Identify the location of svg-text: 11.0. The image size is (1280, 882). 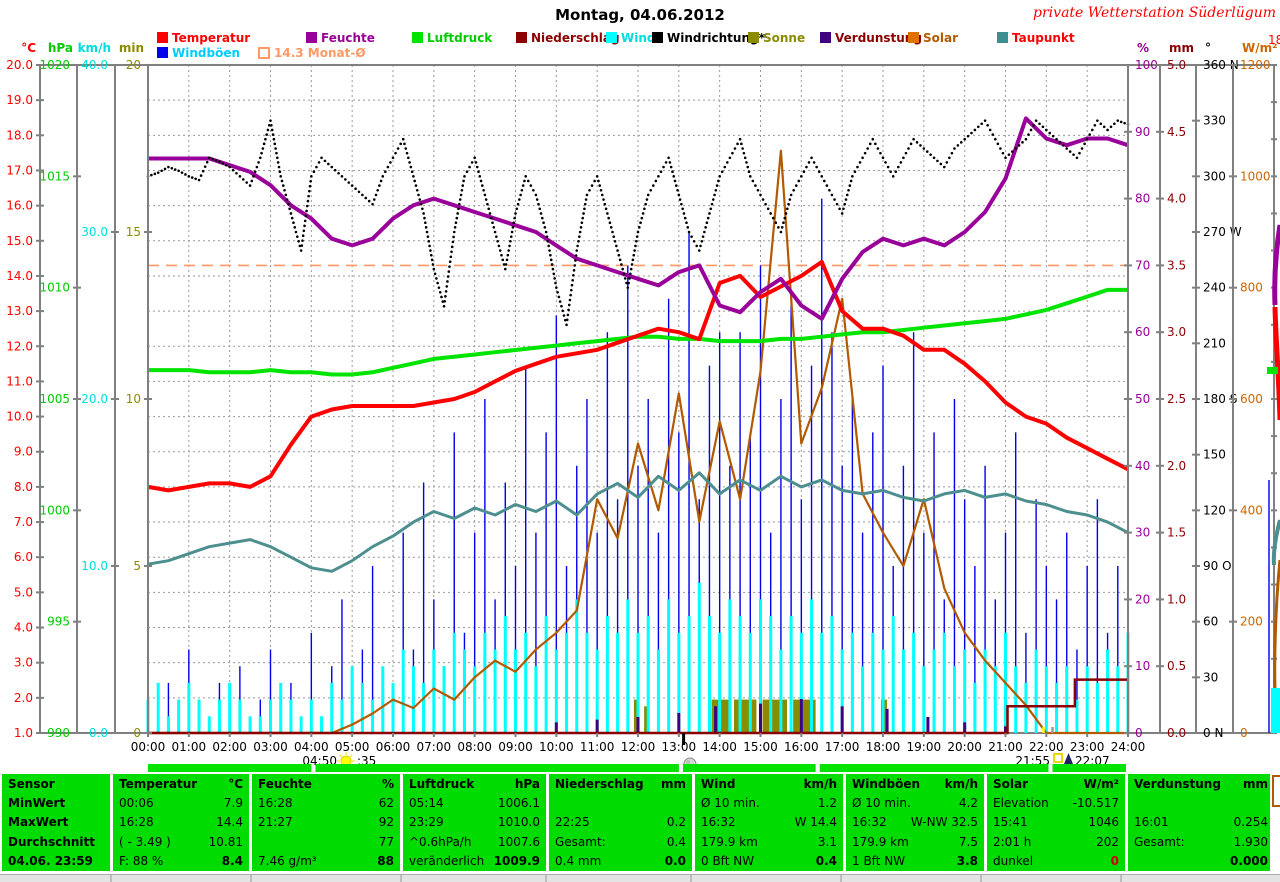
(19, 381).